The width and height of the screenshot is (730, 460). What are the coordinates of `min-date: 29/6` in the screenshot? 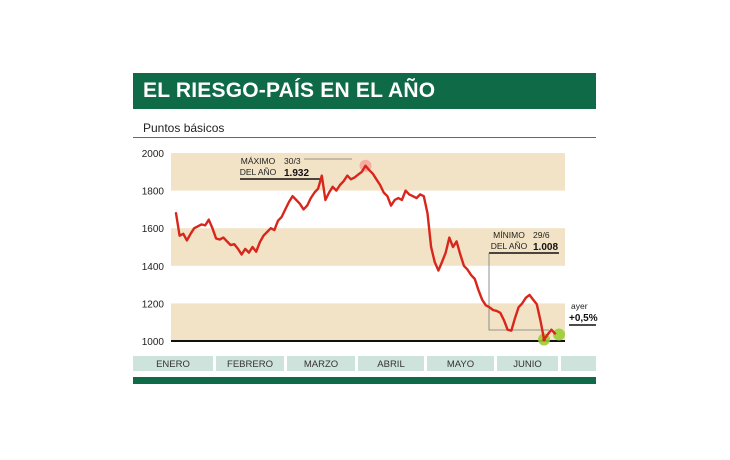 It's located at (541, 235).